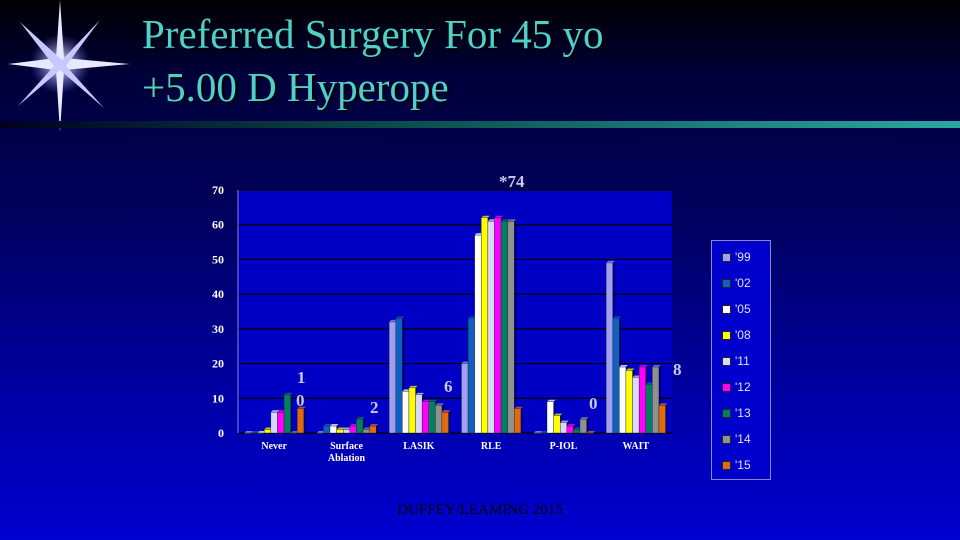 The width and height of the screenshot is (960, 540). Describe the element at coordinates (743, 439) in the screenshot. I see `legend-label: '14` at that location.